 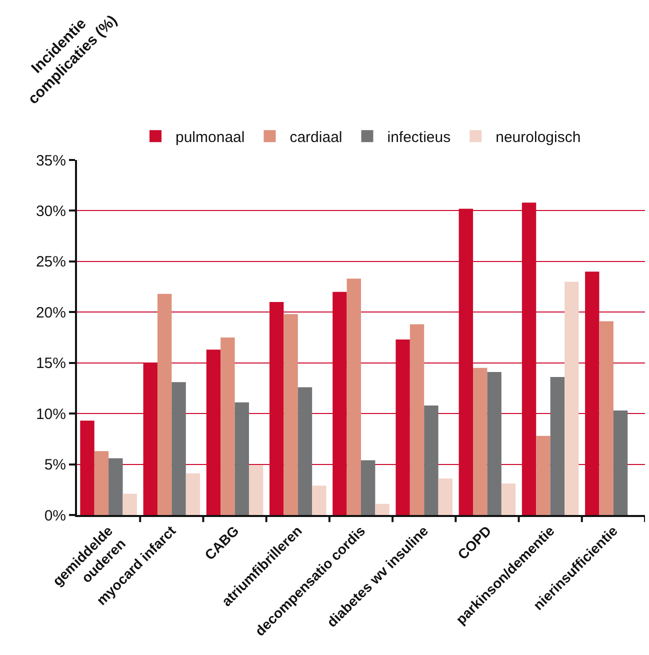 What do you see at coordinates (51, 211) in the screenshot?
I see `y-tick-label: 30%` at bounding box center [51, 211].